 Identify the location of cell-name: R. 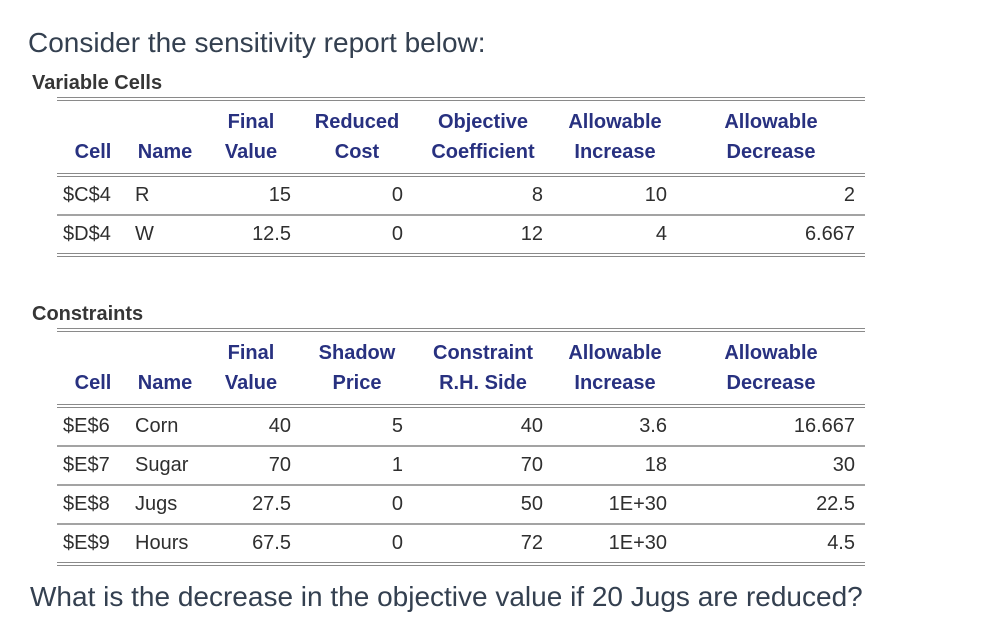
(165, 195).